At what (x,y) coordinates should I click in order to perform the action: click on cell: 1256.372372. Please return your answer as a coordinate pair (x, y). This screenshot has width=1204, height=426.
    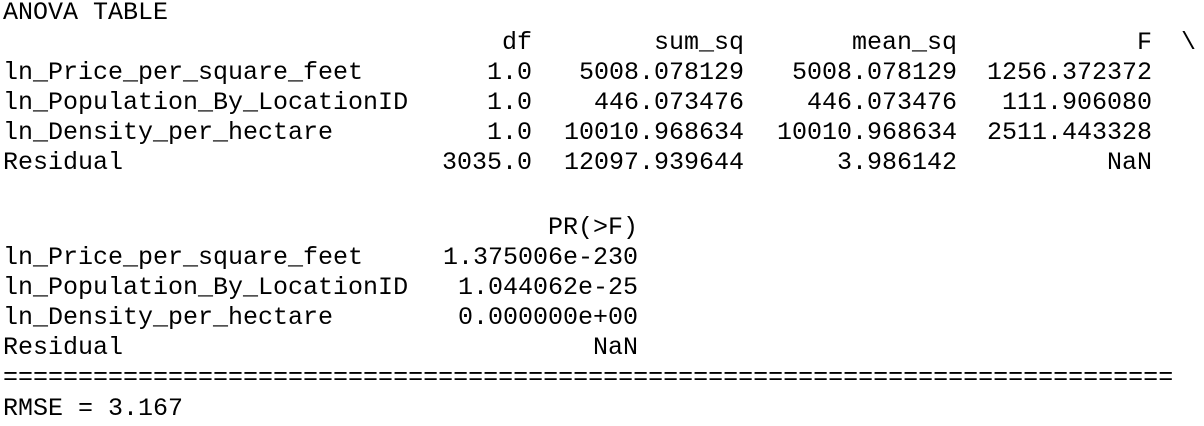
    Looking at the image, I should click on (1069, 72).